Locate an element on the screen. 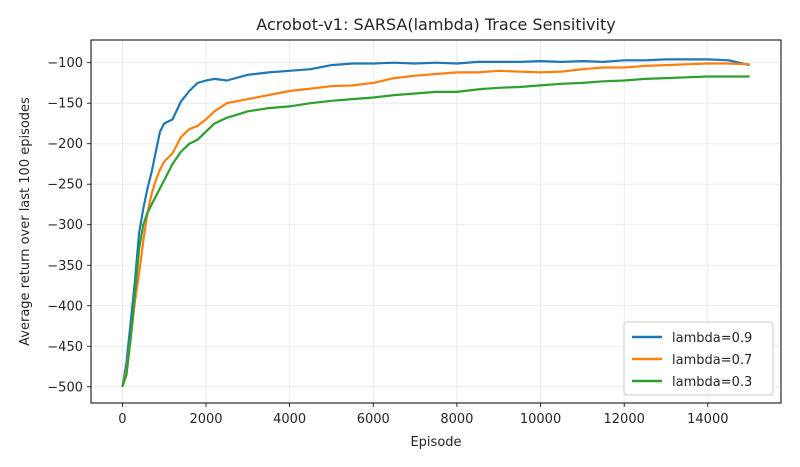 This screenshot has width=800, height=467. legend: lambda=0.9 lambda=0.7 lambda=0.3 is located at coordinates (698, 358).